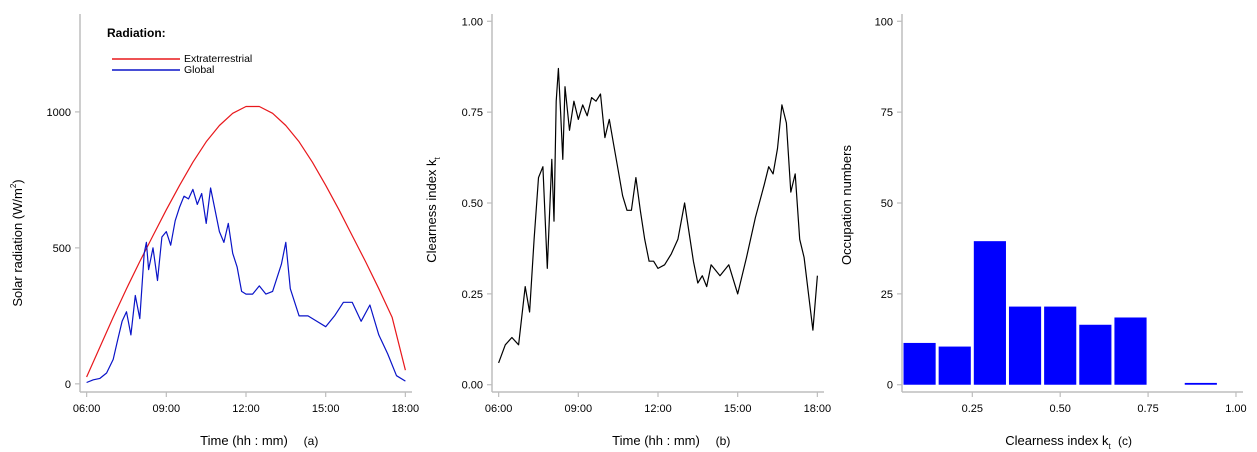  Describe the element at coordinates (1147, 409) in the screenshot. I see `x-tick-label: 0.75` at that location.